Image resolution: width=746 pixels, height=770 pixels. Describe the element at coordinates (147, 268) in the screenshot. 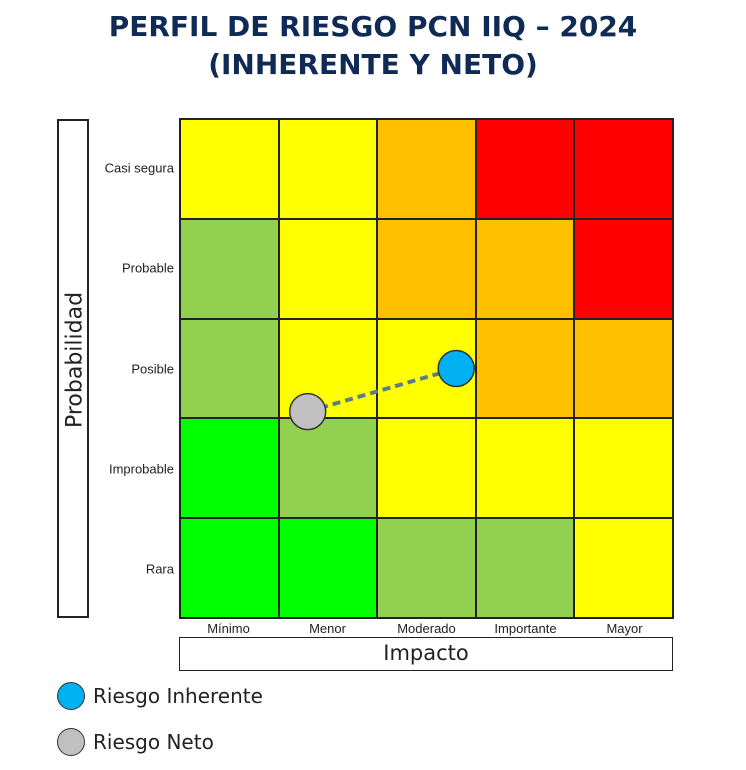

I see `row-label: Probable` at that location.